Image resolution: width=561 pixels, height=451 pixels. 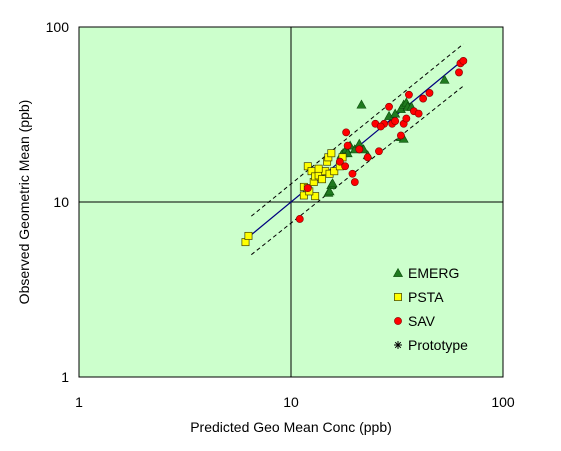 I want to click on y-axis-label: Observed Geometric Mean (ppb), so click(x=24, y=202).